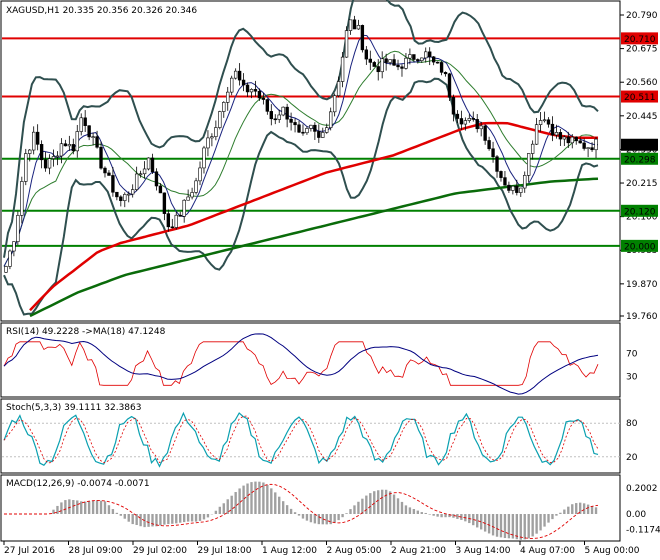 The image size is (660, 560). I want to click on macd-indicator: 0.2002 0.00 -0.1174, so click(332, 510).